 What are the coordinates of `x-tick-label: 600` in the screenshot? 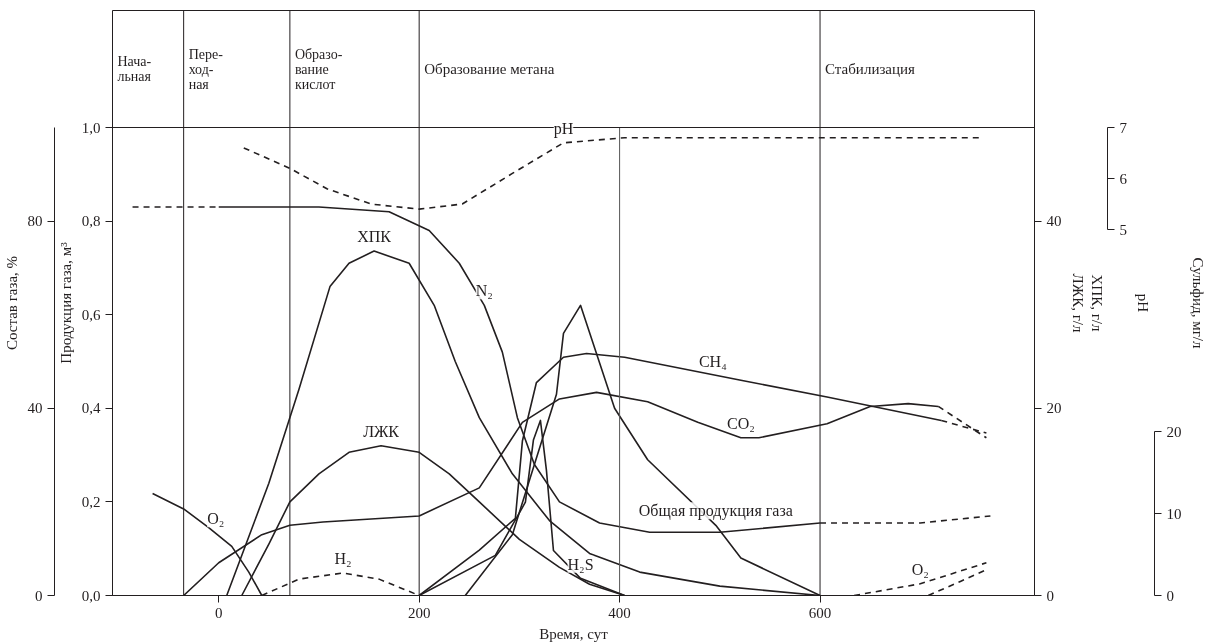 It's located at (820, 612).